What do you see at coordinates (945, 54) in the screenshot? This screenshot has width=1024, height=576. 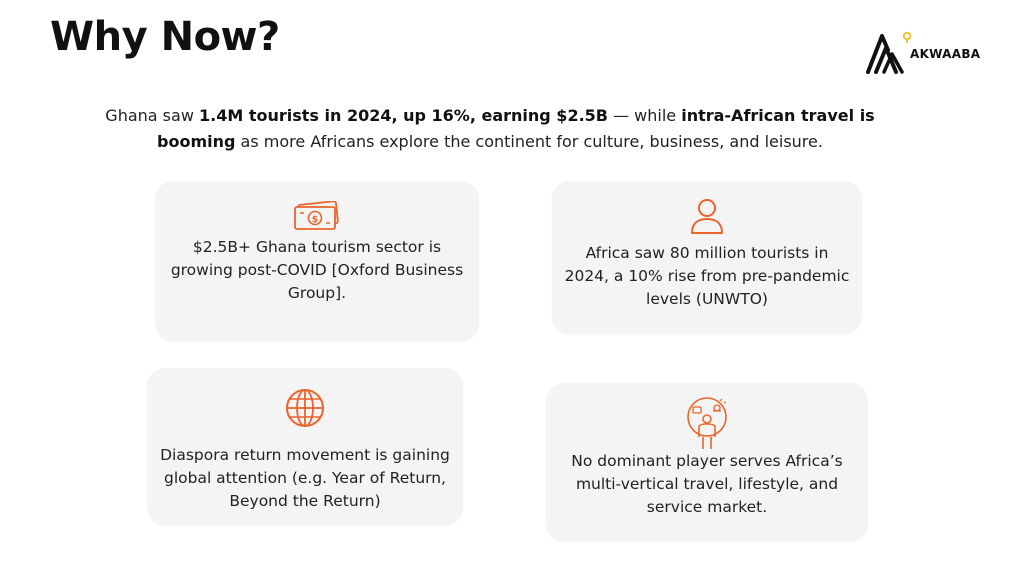 I see `logo-wordmark: AKWAABA` at bounding box center [945, 54].